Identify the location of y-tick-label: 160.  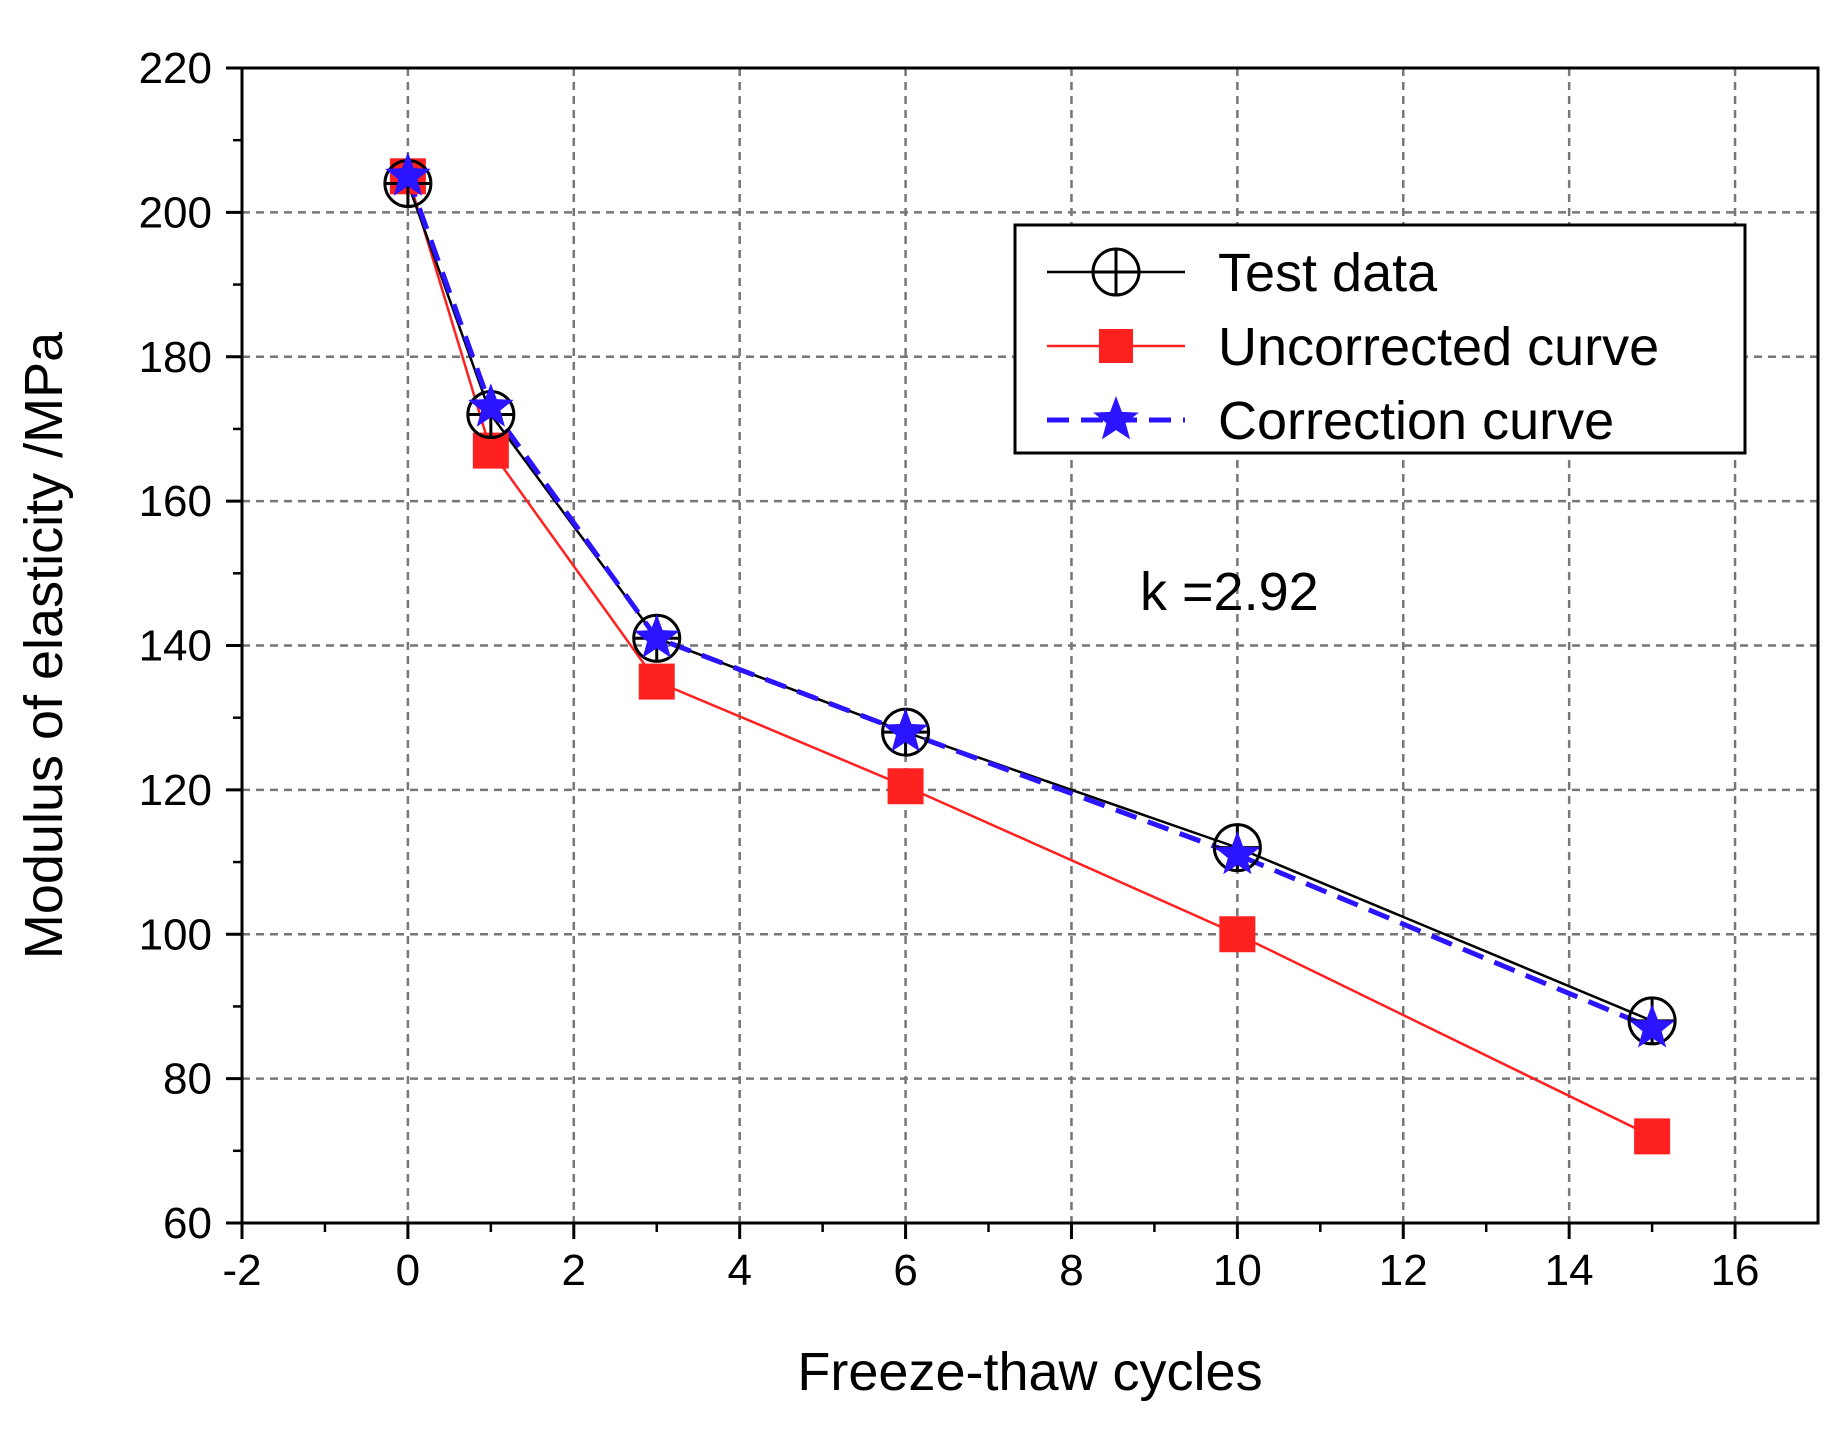
(175, 501).